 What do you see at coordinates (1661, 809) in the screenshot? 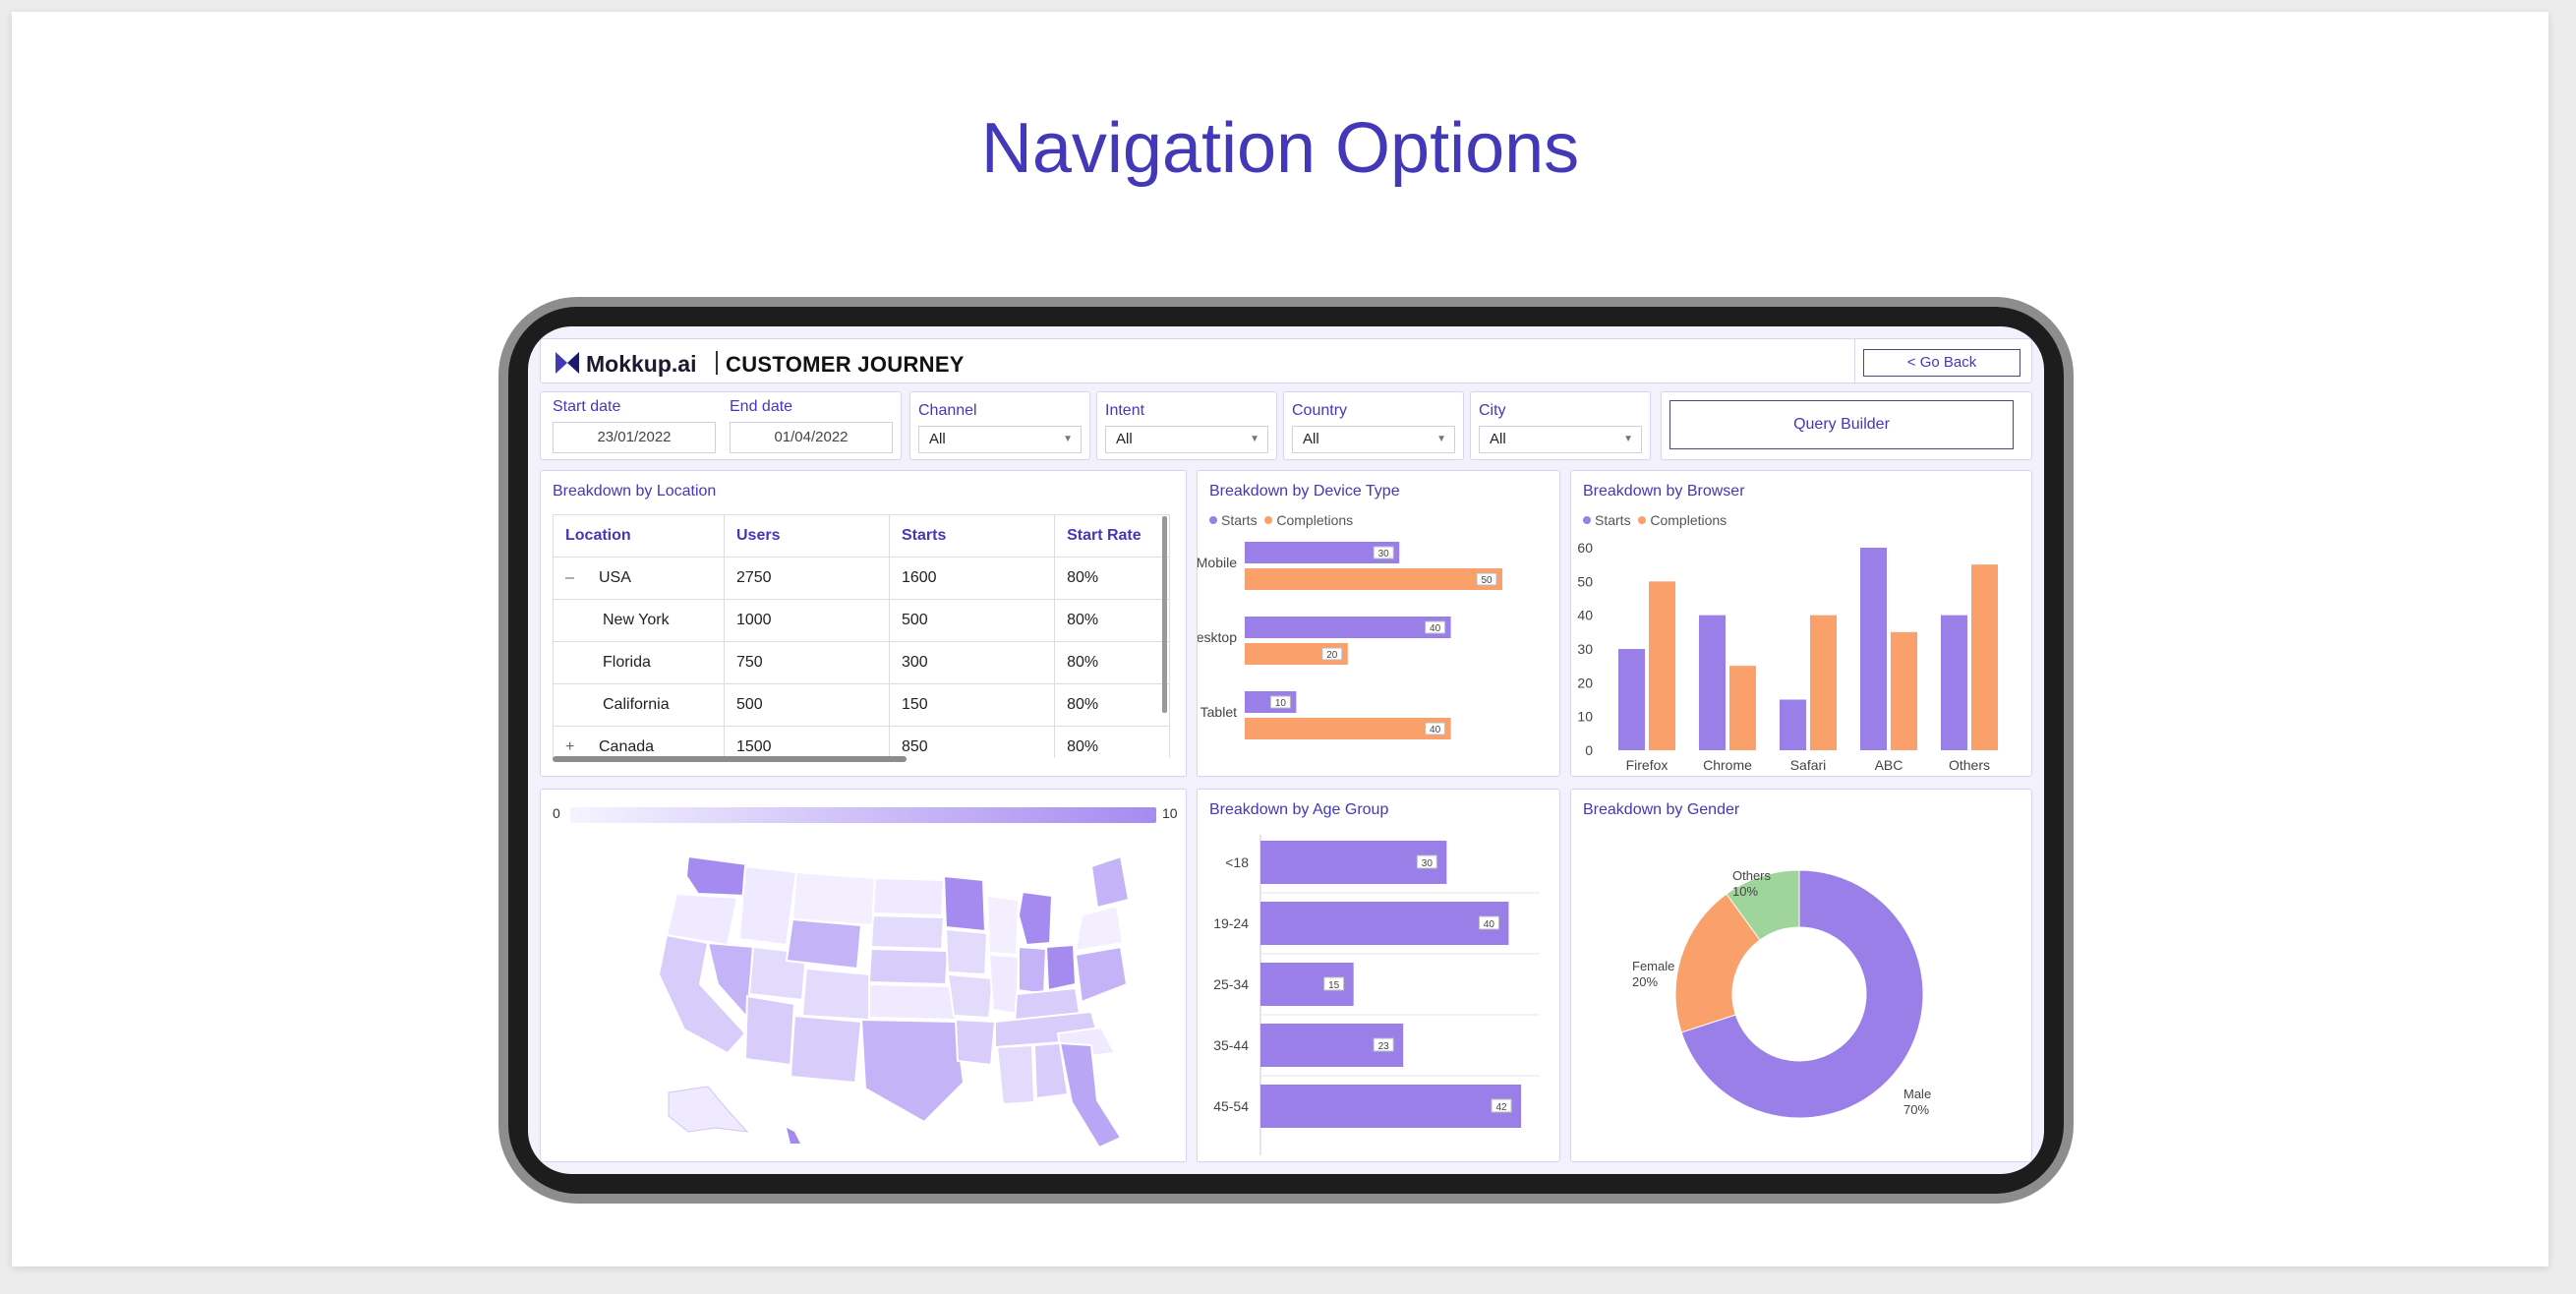
I see `gender-title: Breakdown by Gender` at bounding box center [1661, 809].